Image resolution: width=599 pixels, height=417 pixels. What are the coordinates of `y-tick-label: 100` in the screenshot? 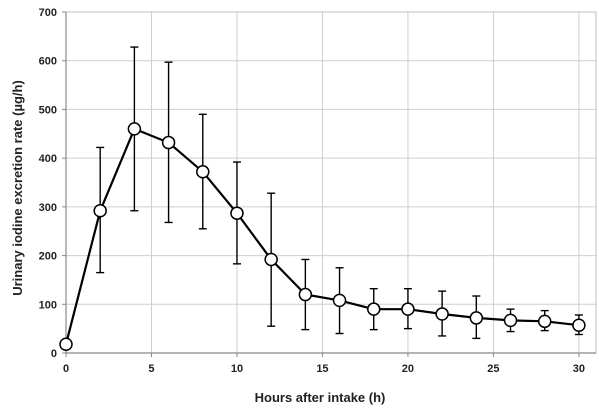 It's located at (48, 305).